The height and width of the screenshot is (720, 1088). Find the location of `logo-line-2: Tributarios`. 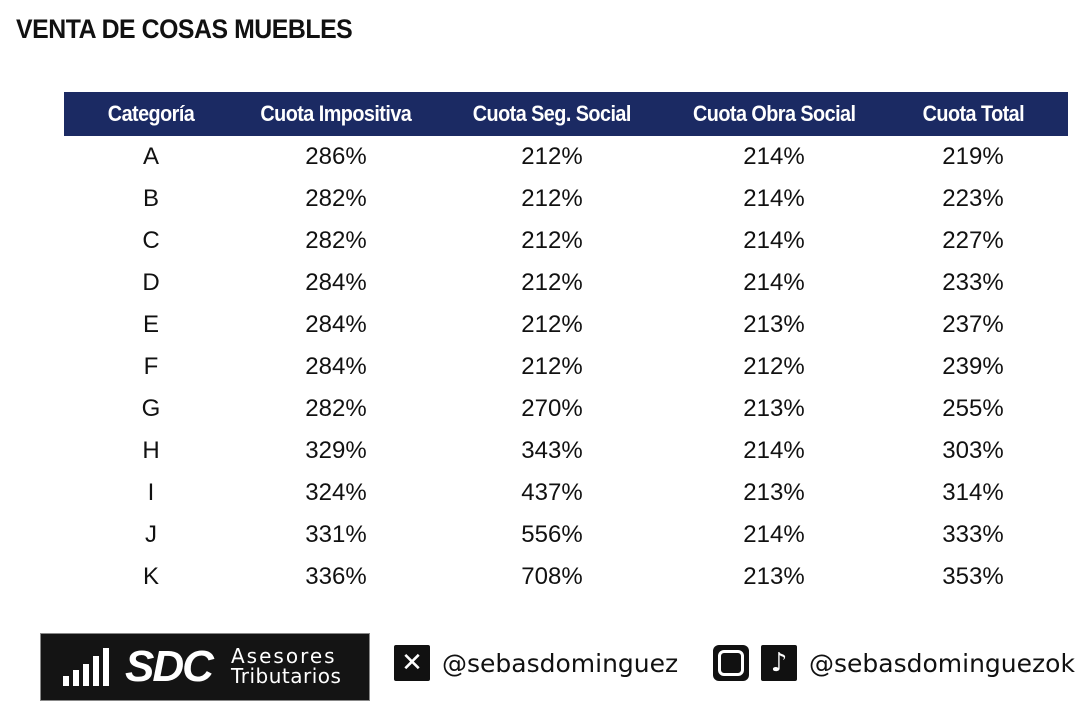

logo-line-2: Tributarios is located at coordinates (286, 676).